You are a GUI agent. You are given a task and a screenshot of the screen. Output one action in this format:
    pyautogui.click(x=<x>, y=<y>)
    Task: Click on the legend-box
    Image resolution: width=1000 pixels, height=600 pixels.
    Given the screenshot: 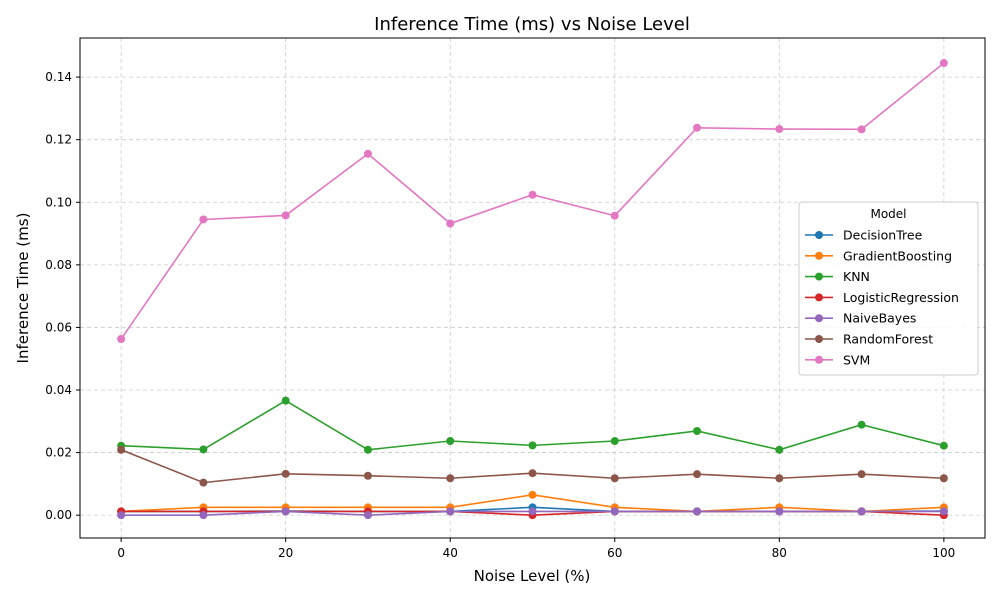 What is the action you would take?
    pyautogui.click(x=888, y=288)
    